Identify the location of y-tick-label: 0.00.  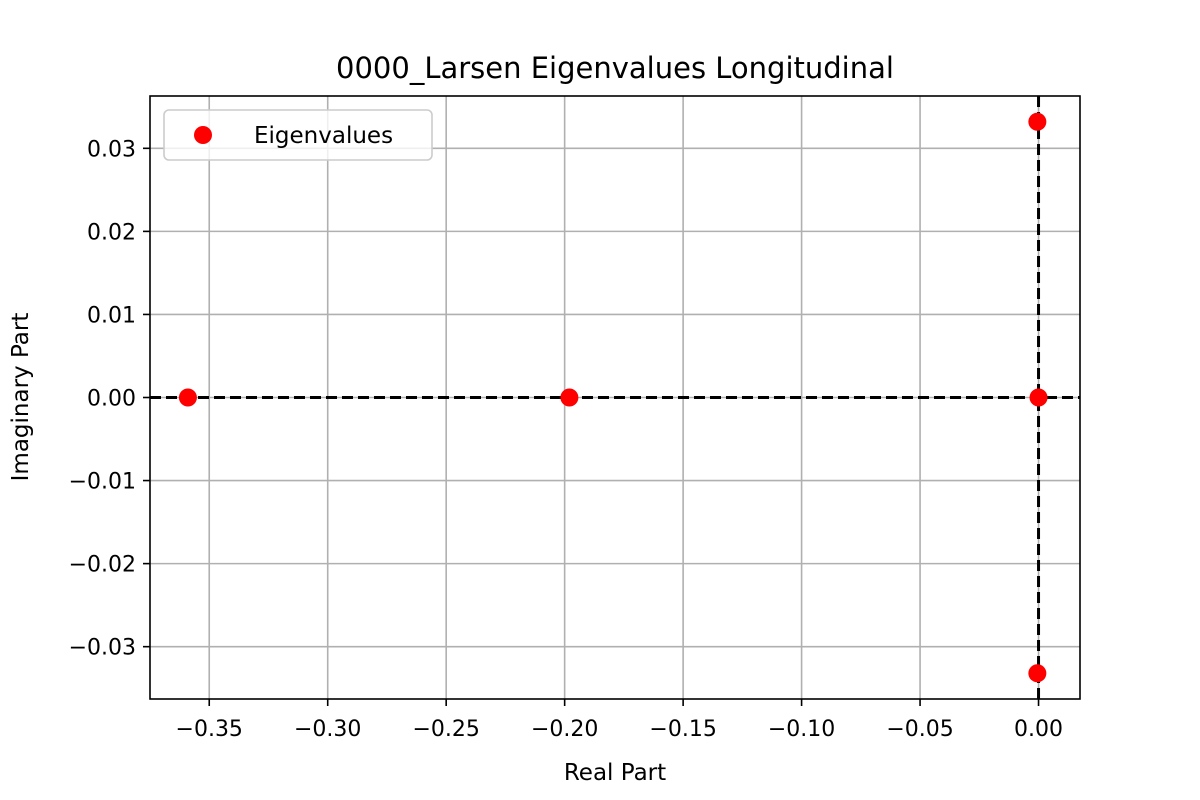
(111, 399).